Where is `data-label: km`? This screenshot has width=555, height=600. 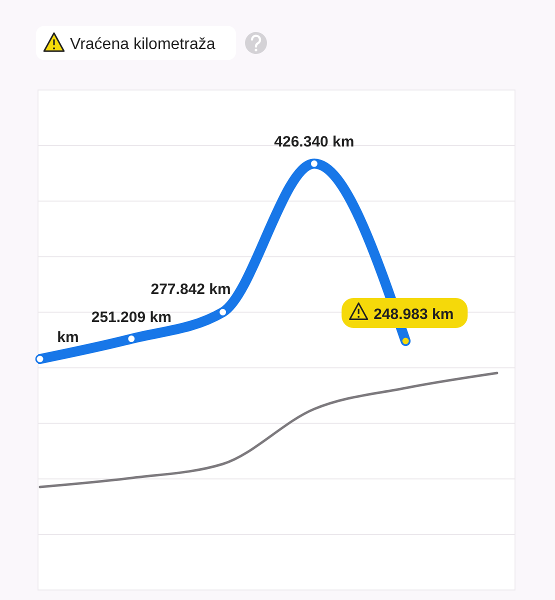
data-label: km is located at coordinates (68, 337).